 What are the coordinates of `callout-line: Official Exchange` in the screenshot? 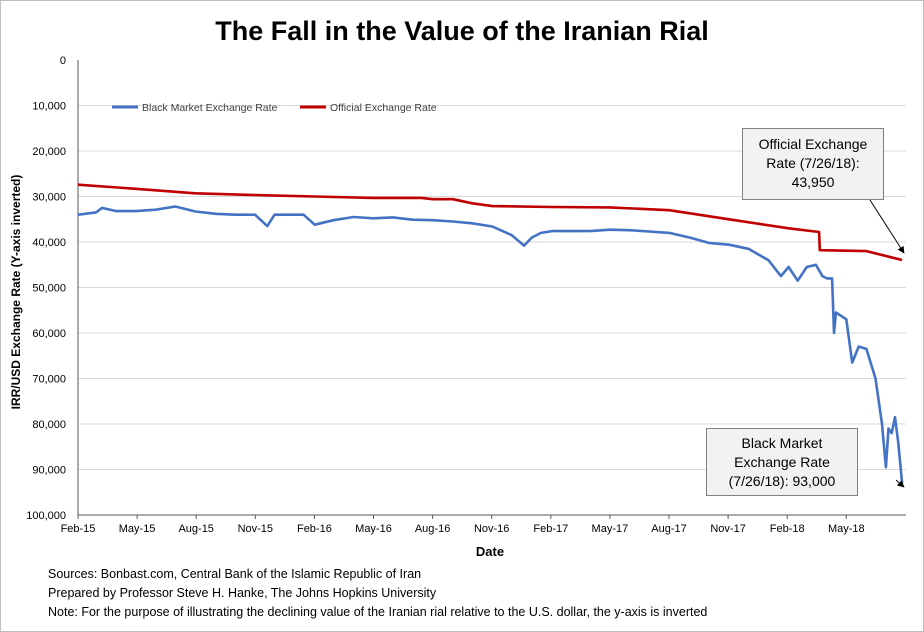 It's located at (813, 144).